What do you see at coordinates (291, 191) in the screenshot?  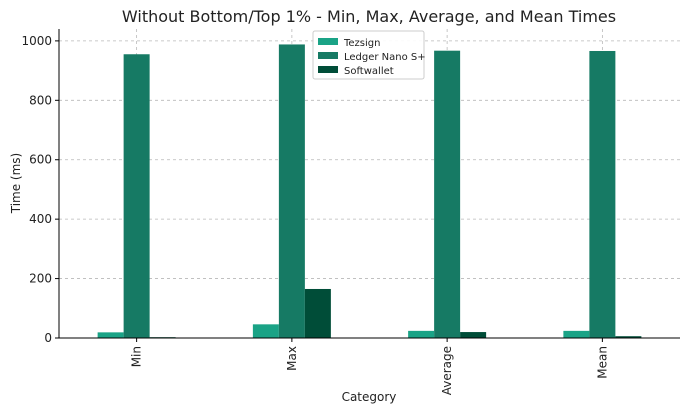 I see `bar-ledger-nano-s--max` at bounding box center [291, 191].